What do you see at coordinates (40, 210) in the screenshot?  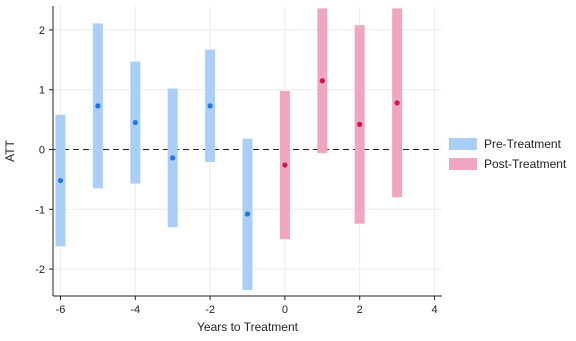 I see `y-tick-label: -1` at bounding box center [40, 210].